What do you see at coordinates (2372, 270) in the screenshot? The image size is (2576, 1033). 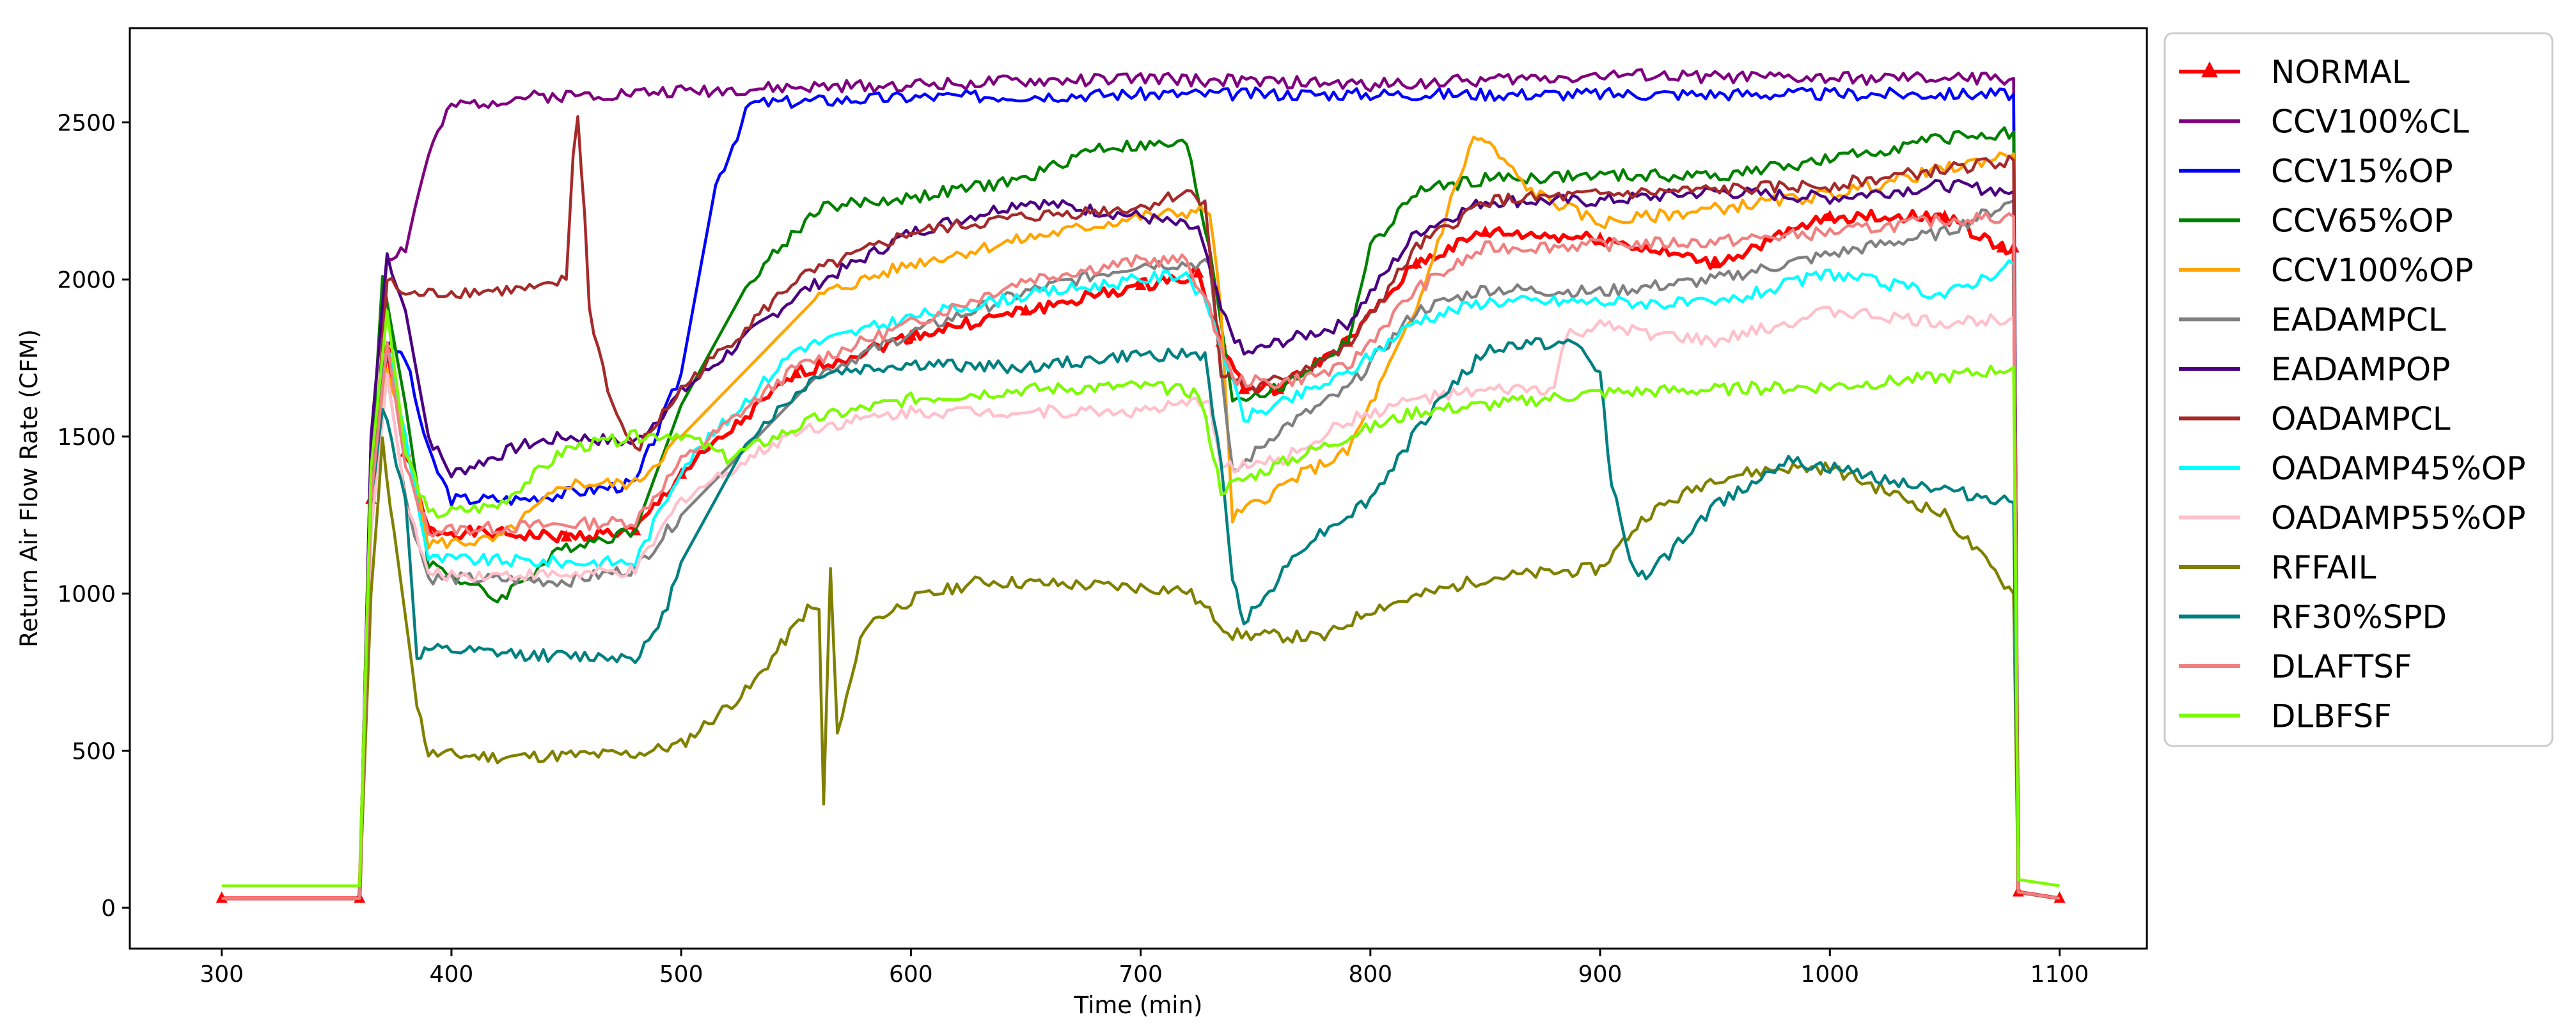 I see `legend-label: CCV100%OP` at bounding box center [2372, 270].